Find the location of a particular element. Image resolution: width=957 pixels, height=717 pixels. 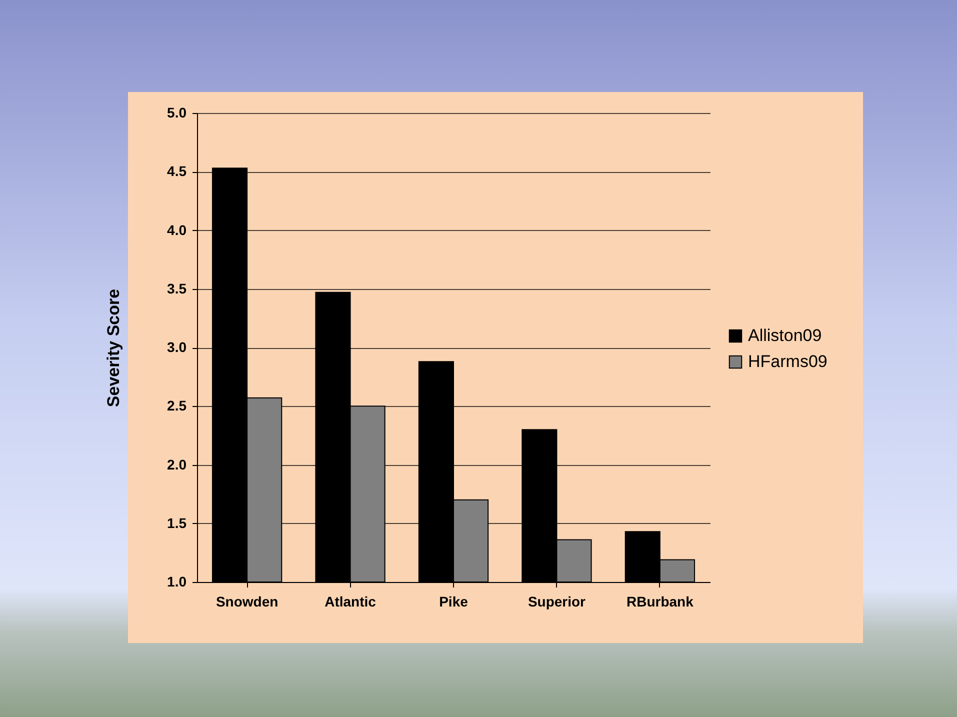

x-tick-label: RBurbank is located at coordinates (660, 602).